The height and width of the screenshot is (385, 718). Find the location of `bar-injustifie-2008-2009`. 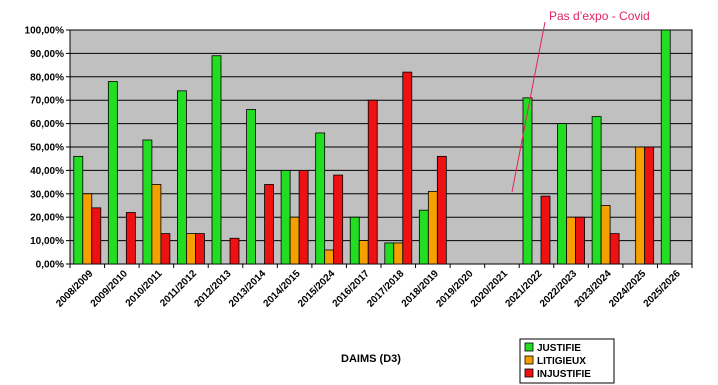

bar-injustifie-2008-2009 is located at coordinates (96, 236).